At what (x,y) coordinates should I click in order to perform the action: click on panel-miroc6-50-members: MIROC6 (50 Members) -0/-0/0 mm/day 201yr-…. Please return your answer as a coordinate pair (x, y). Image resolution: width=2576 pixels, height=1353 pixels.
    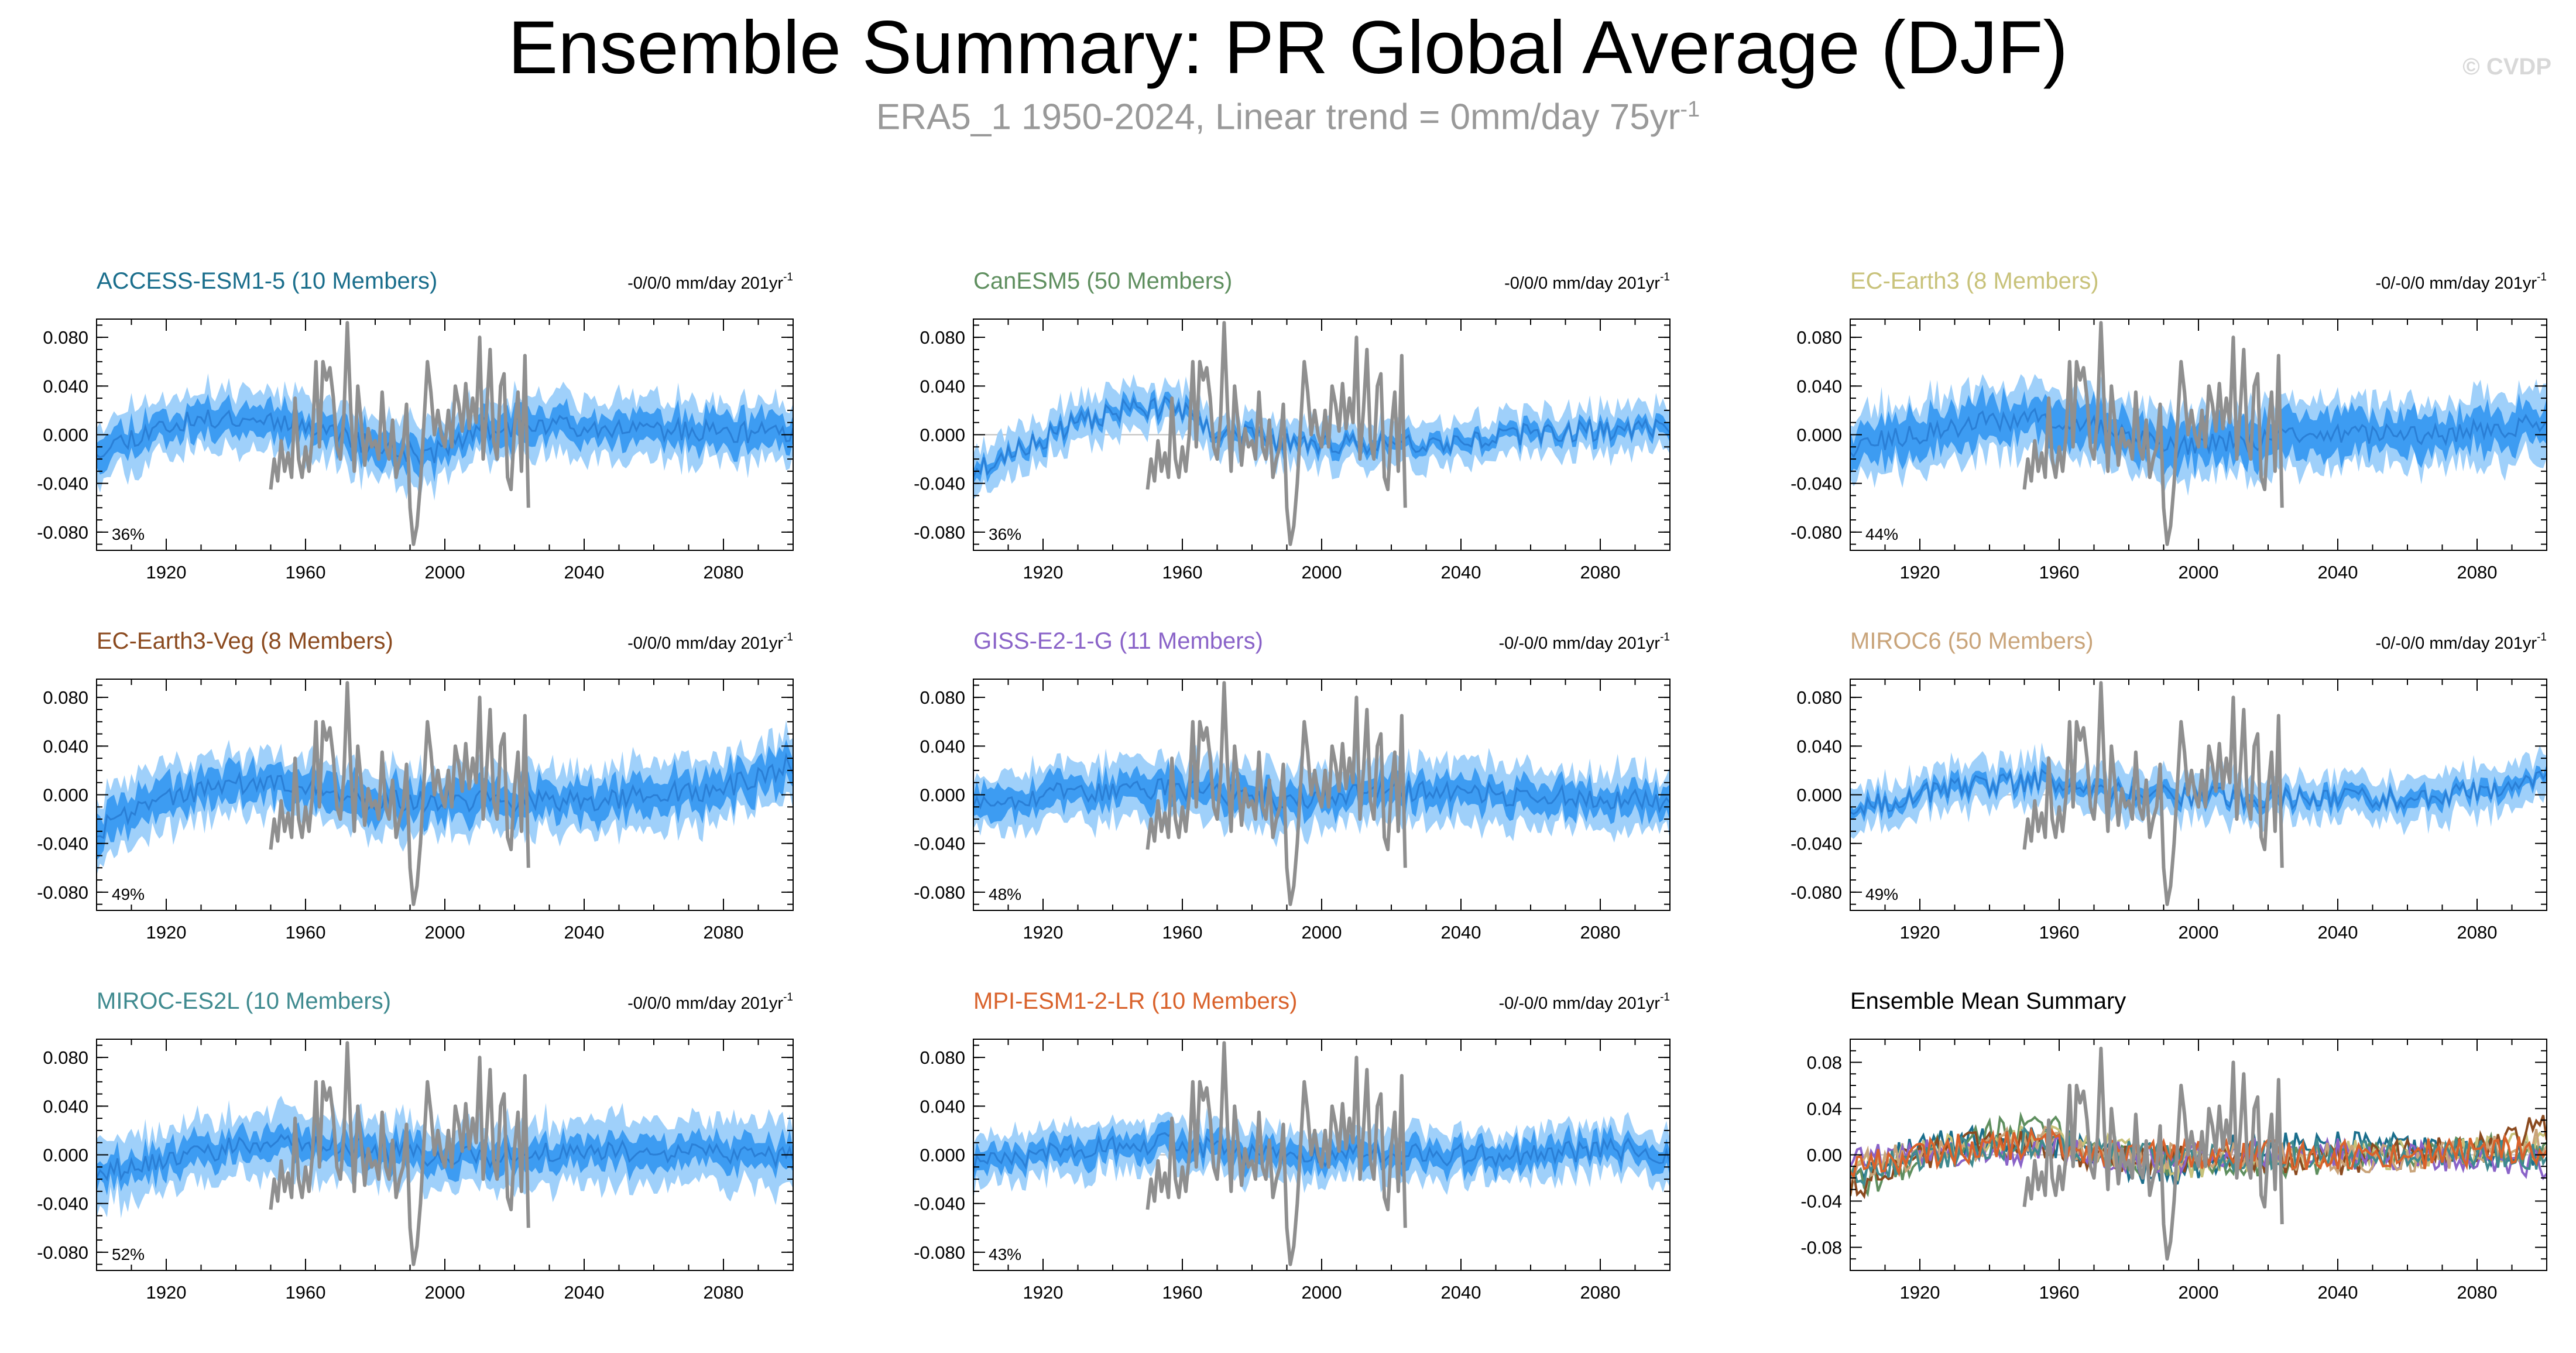
    Looking at the image, I should click on (2169, 785).